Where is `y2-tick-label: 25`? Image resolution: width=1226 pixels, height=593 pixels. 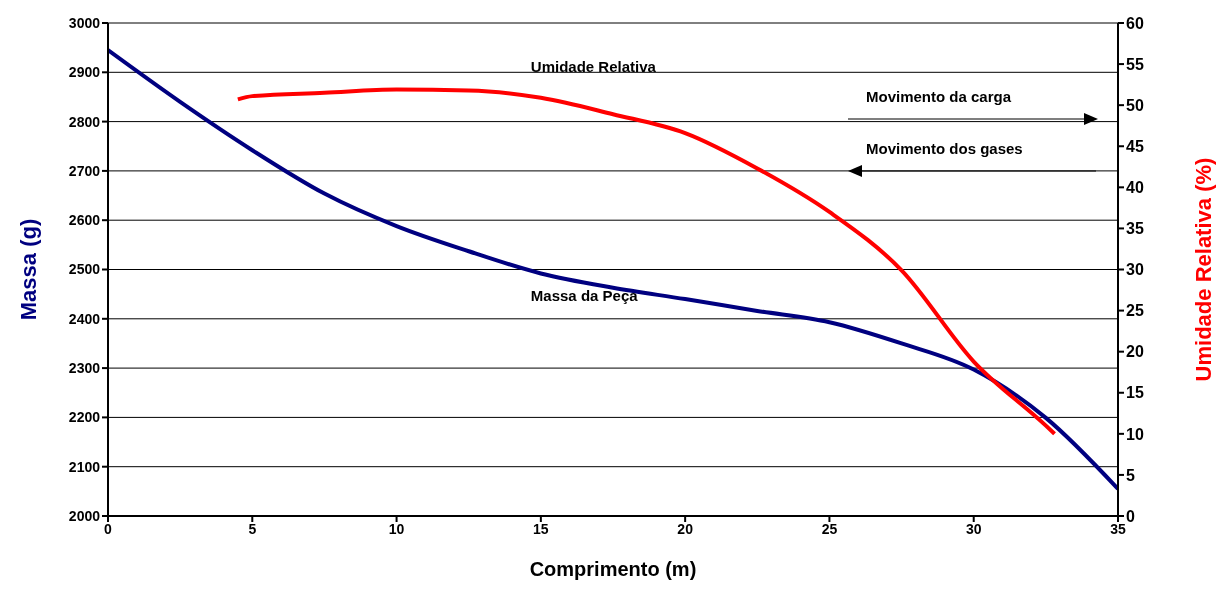
y2-tick-label: 25 is located at coordinates (1135, 311).